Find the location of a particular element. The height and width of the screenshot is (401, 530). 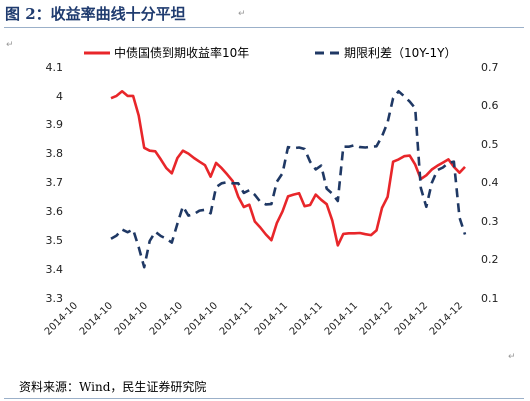

left-tick-label: 3.8 is located at coordinates (55, 153).